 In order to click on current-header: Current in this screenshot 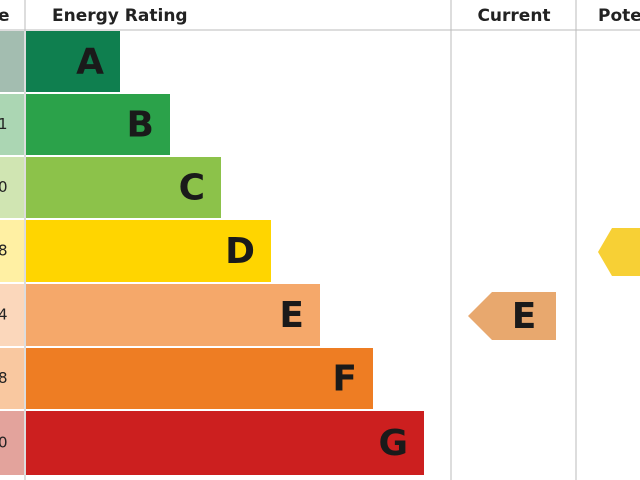, I will do `click(513, 16)`.